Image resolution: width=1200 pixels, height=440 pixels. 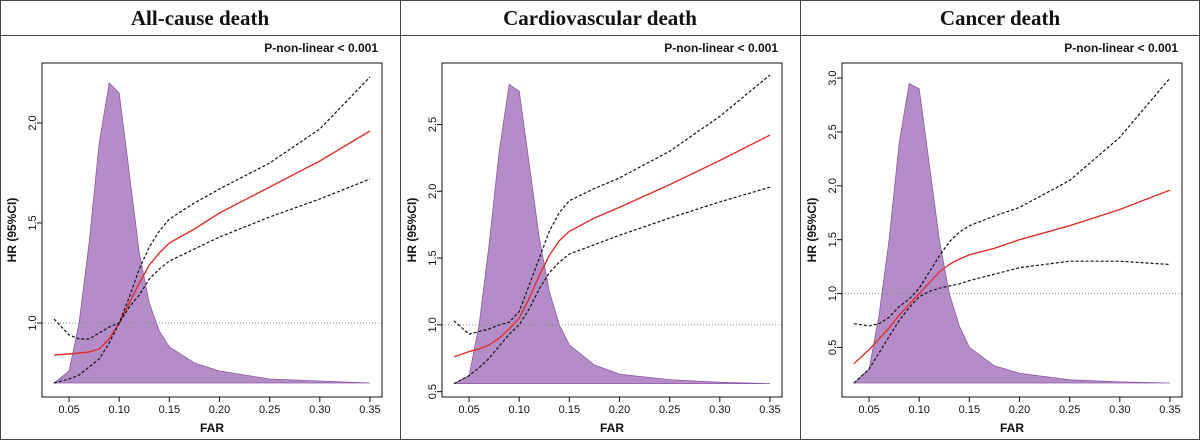 I want to click on panel-title: Cardiovascular death, so click(x=600, y=18).